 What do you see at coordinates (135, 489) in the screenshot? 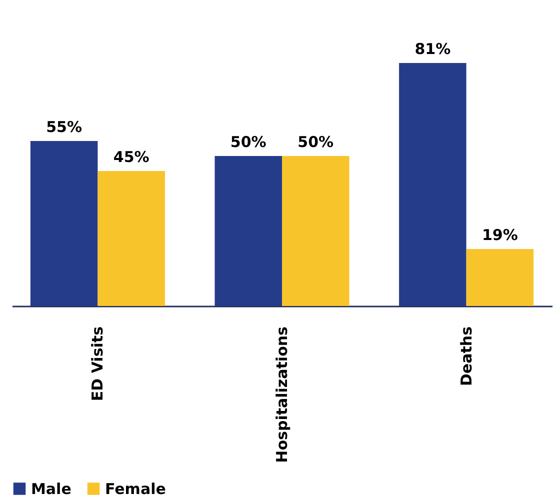
I see `legend-label: Female` at bounding box center [135, 489].